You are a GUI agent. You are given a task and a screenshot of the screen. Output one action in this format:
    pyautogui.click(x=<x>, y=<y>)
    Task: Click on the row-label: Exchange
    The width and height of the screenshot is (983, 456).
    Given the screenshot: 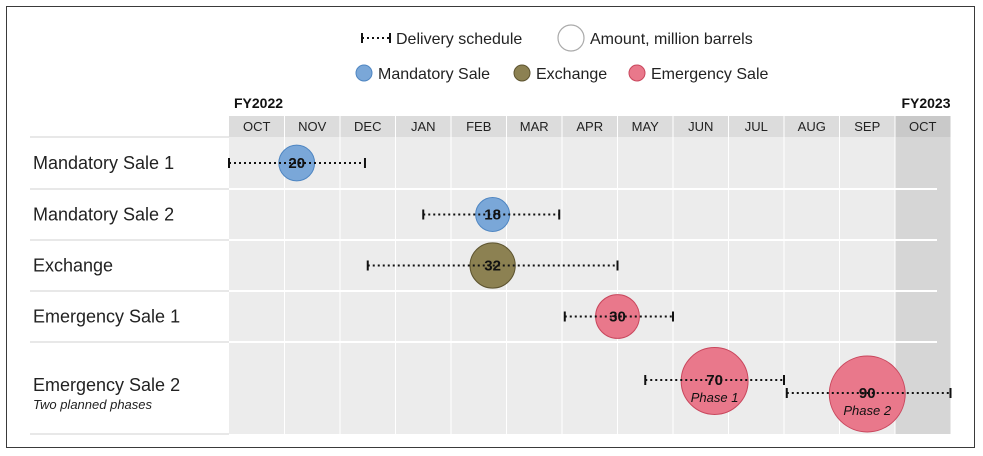 What is the action you would take?
    pyautogui.click(x=73, y=266)
    